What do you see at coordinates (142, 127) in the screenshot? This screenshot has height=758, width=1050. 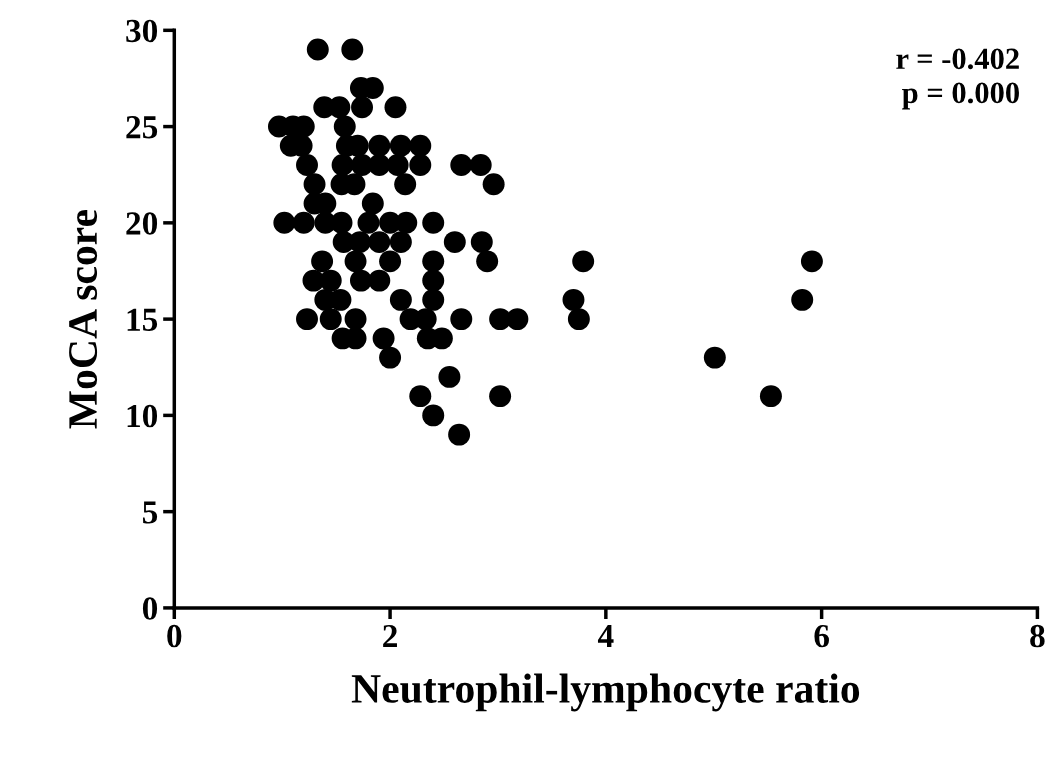 I see `y-tick-label: 25` at bounding box center [142, 127].